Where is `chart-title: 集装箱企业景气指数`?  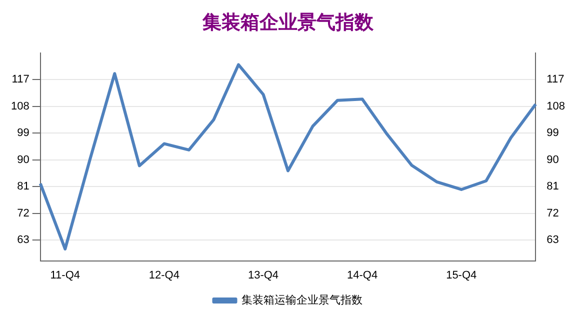 chart-title: 集装箱企业景气指数 is located at coordinates (288, 23).